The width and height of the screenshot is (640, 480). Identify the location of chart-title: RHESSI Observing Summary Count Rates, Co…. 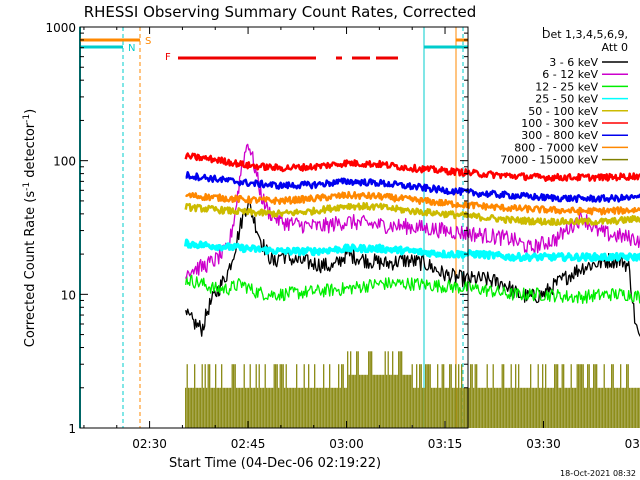
(280, 12).